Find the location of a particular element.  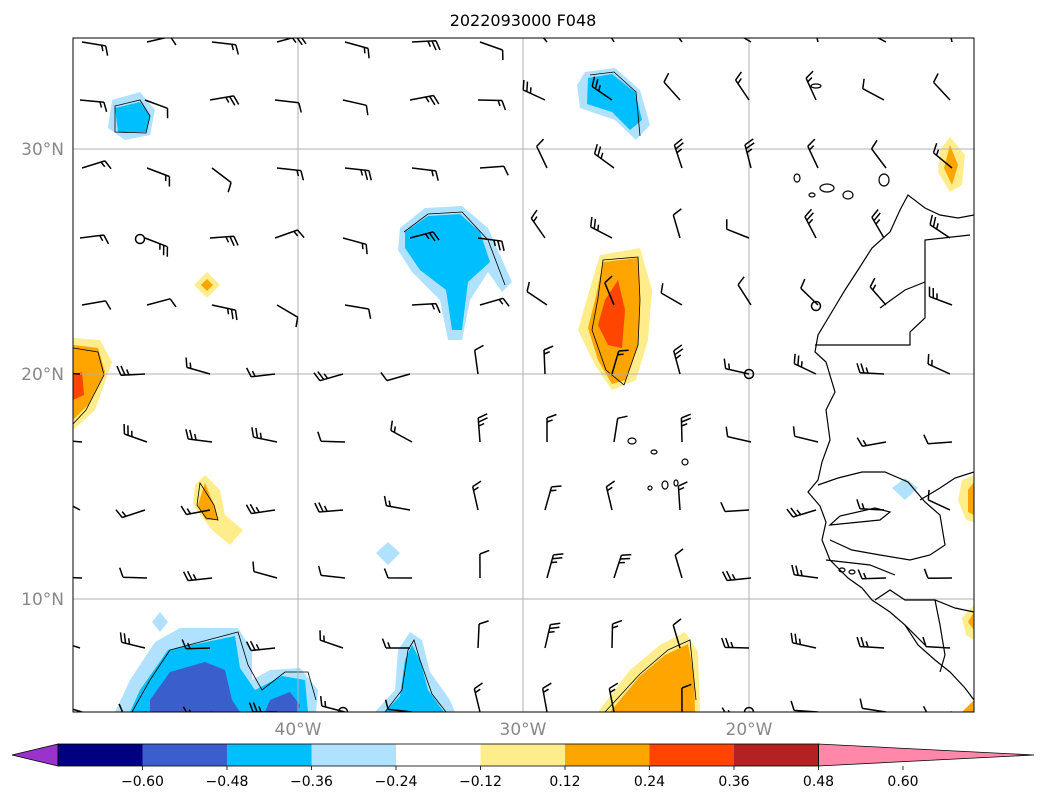

lat-label-10n: 10°N is located at coordinates (42, 600).